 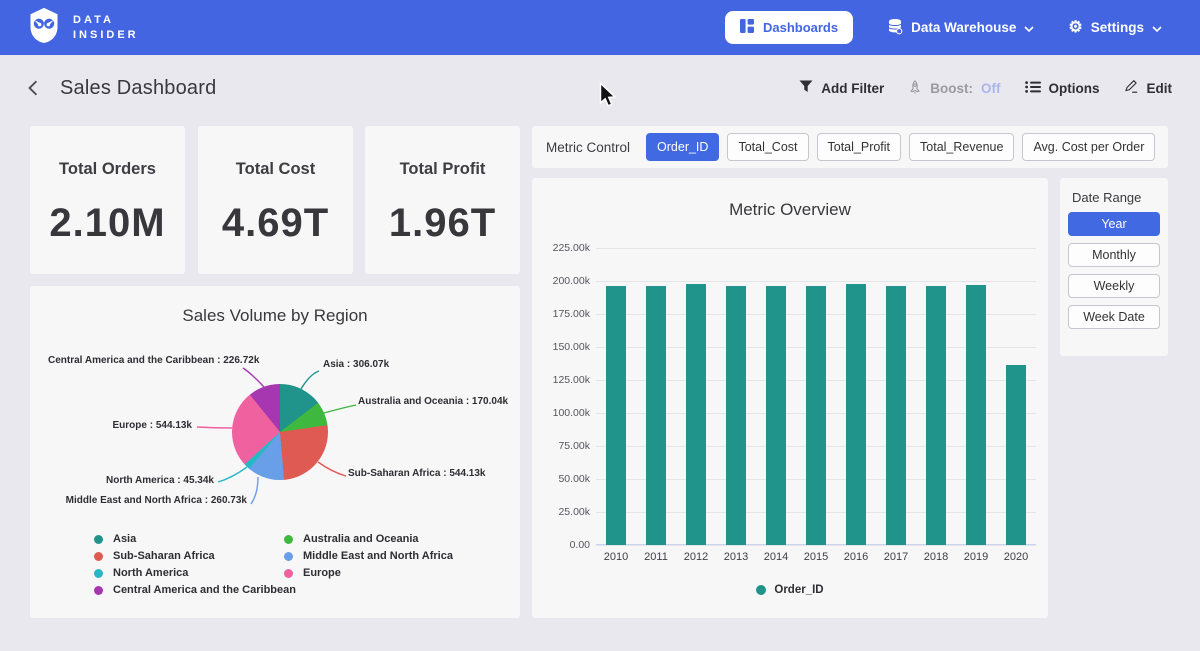 I want to click on gridline, so click(x=816, y=248).